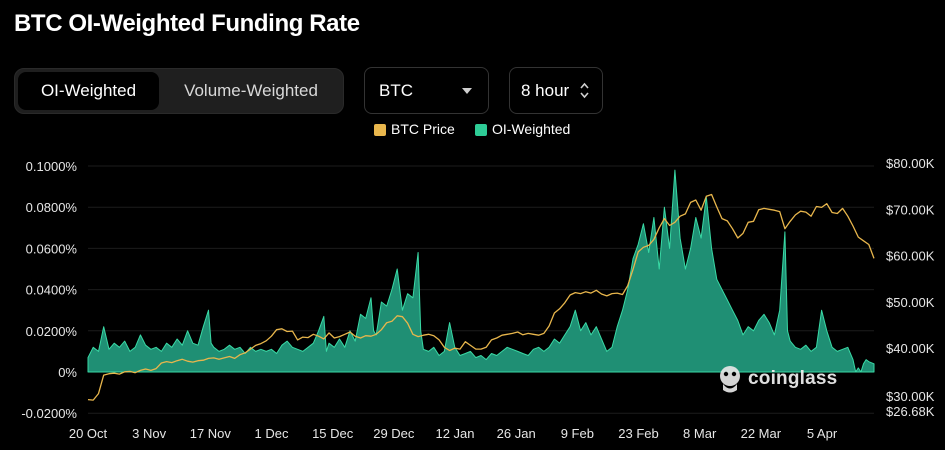 The height and width of the screenshot is (450, 945). I want to click on coin-select: BTC, so click(426, 90).